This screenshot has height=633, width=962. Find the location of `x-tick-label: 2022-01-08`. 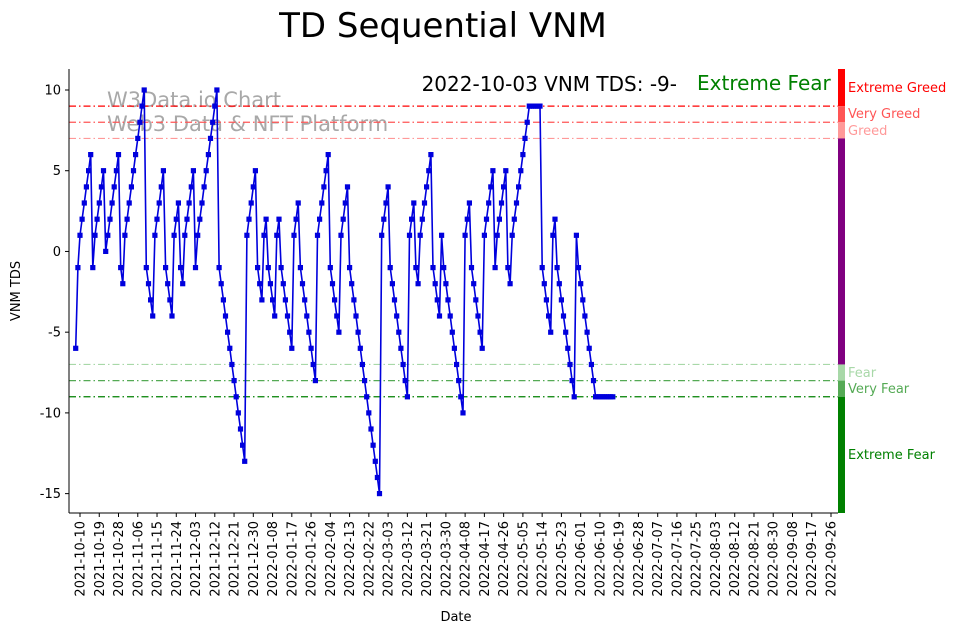

x-tick-label: 2022-01-08 is located at coordinates (273, 559).